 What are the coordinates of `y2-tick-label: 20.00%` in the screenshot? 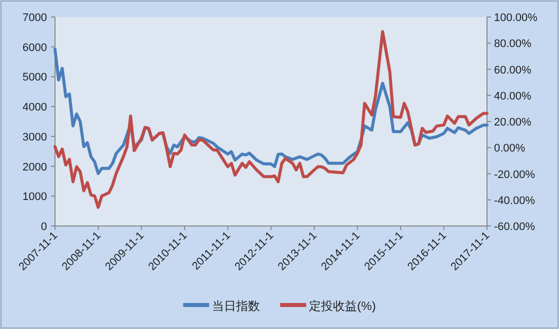 It's located at (513, 122).